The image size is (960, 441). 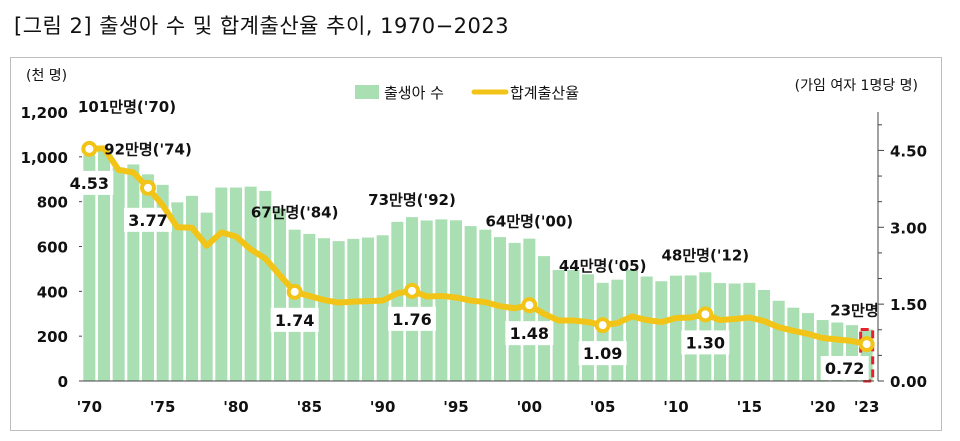 What do you see at coordinates (544, 318) in the screenshot?
I see `bar-2001` at bounding box center [544, 318].